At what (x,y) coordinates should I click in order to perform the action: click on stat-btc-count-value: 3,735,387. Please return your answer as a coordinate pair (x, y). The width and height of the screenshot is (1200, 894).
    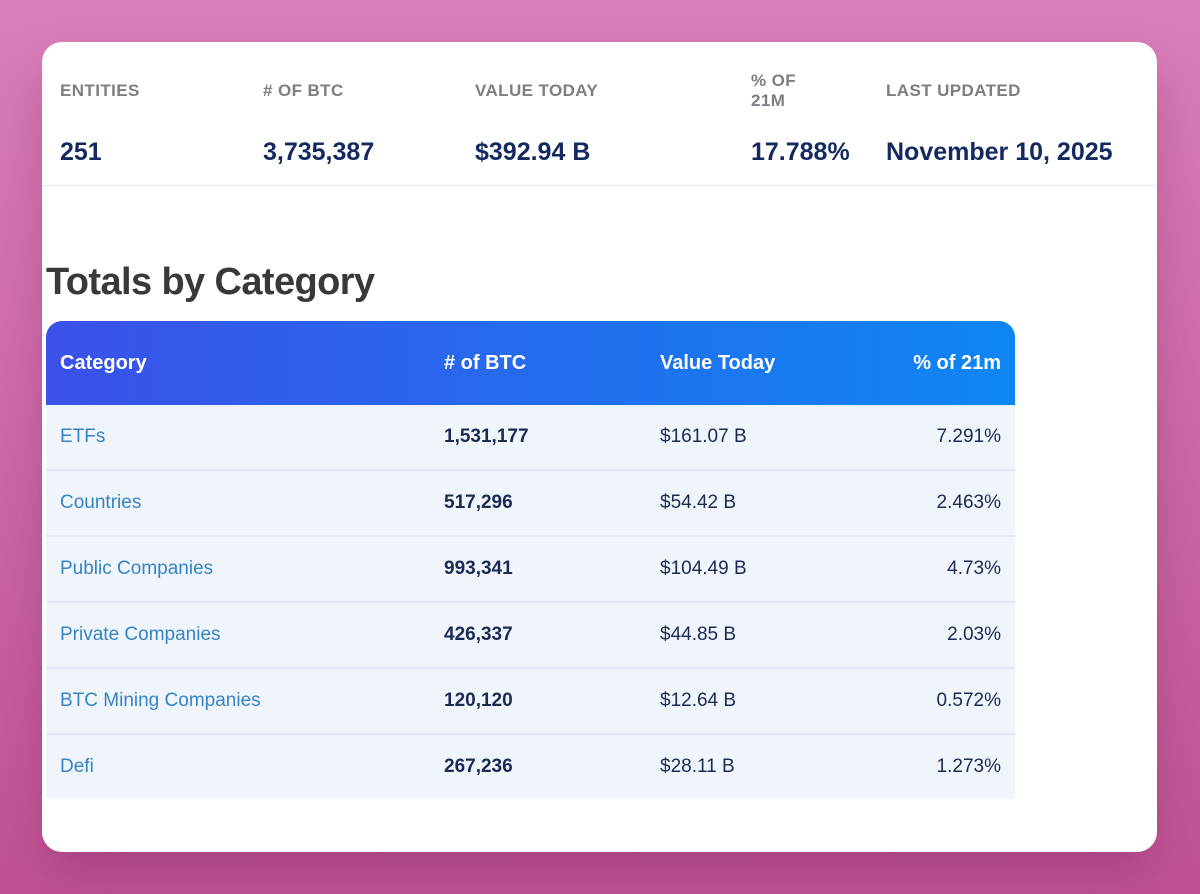
    Looking at the image, I should click on (319, 152).